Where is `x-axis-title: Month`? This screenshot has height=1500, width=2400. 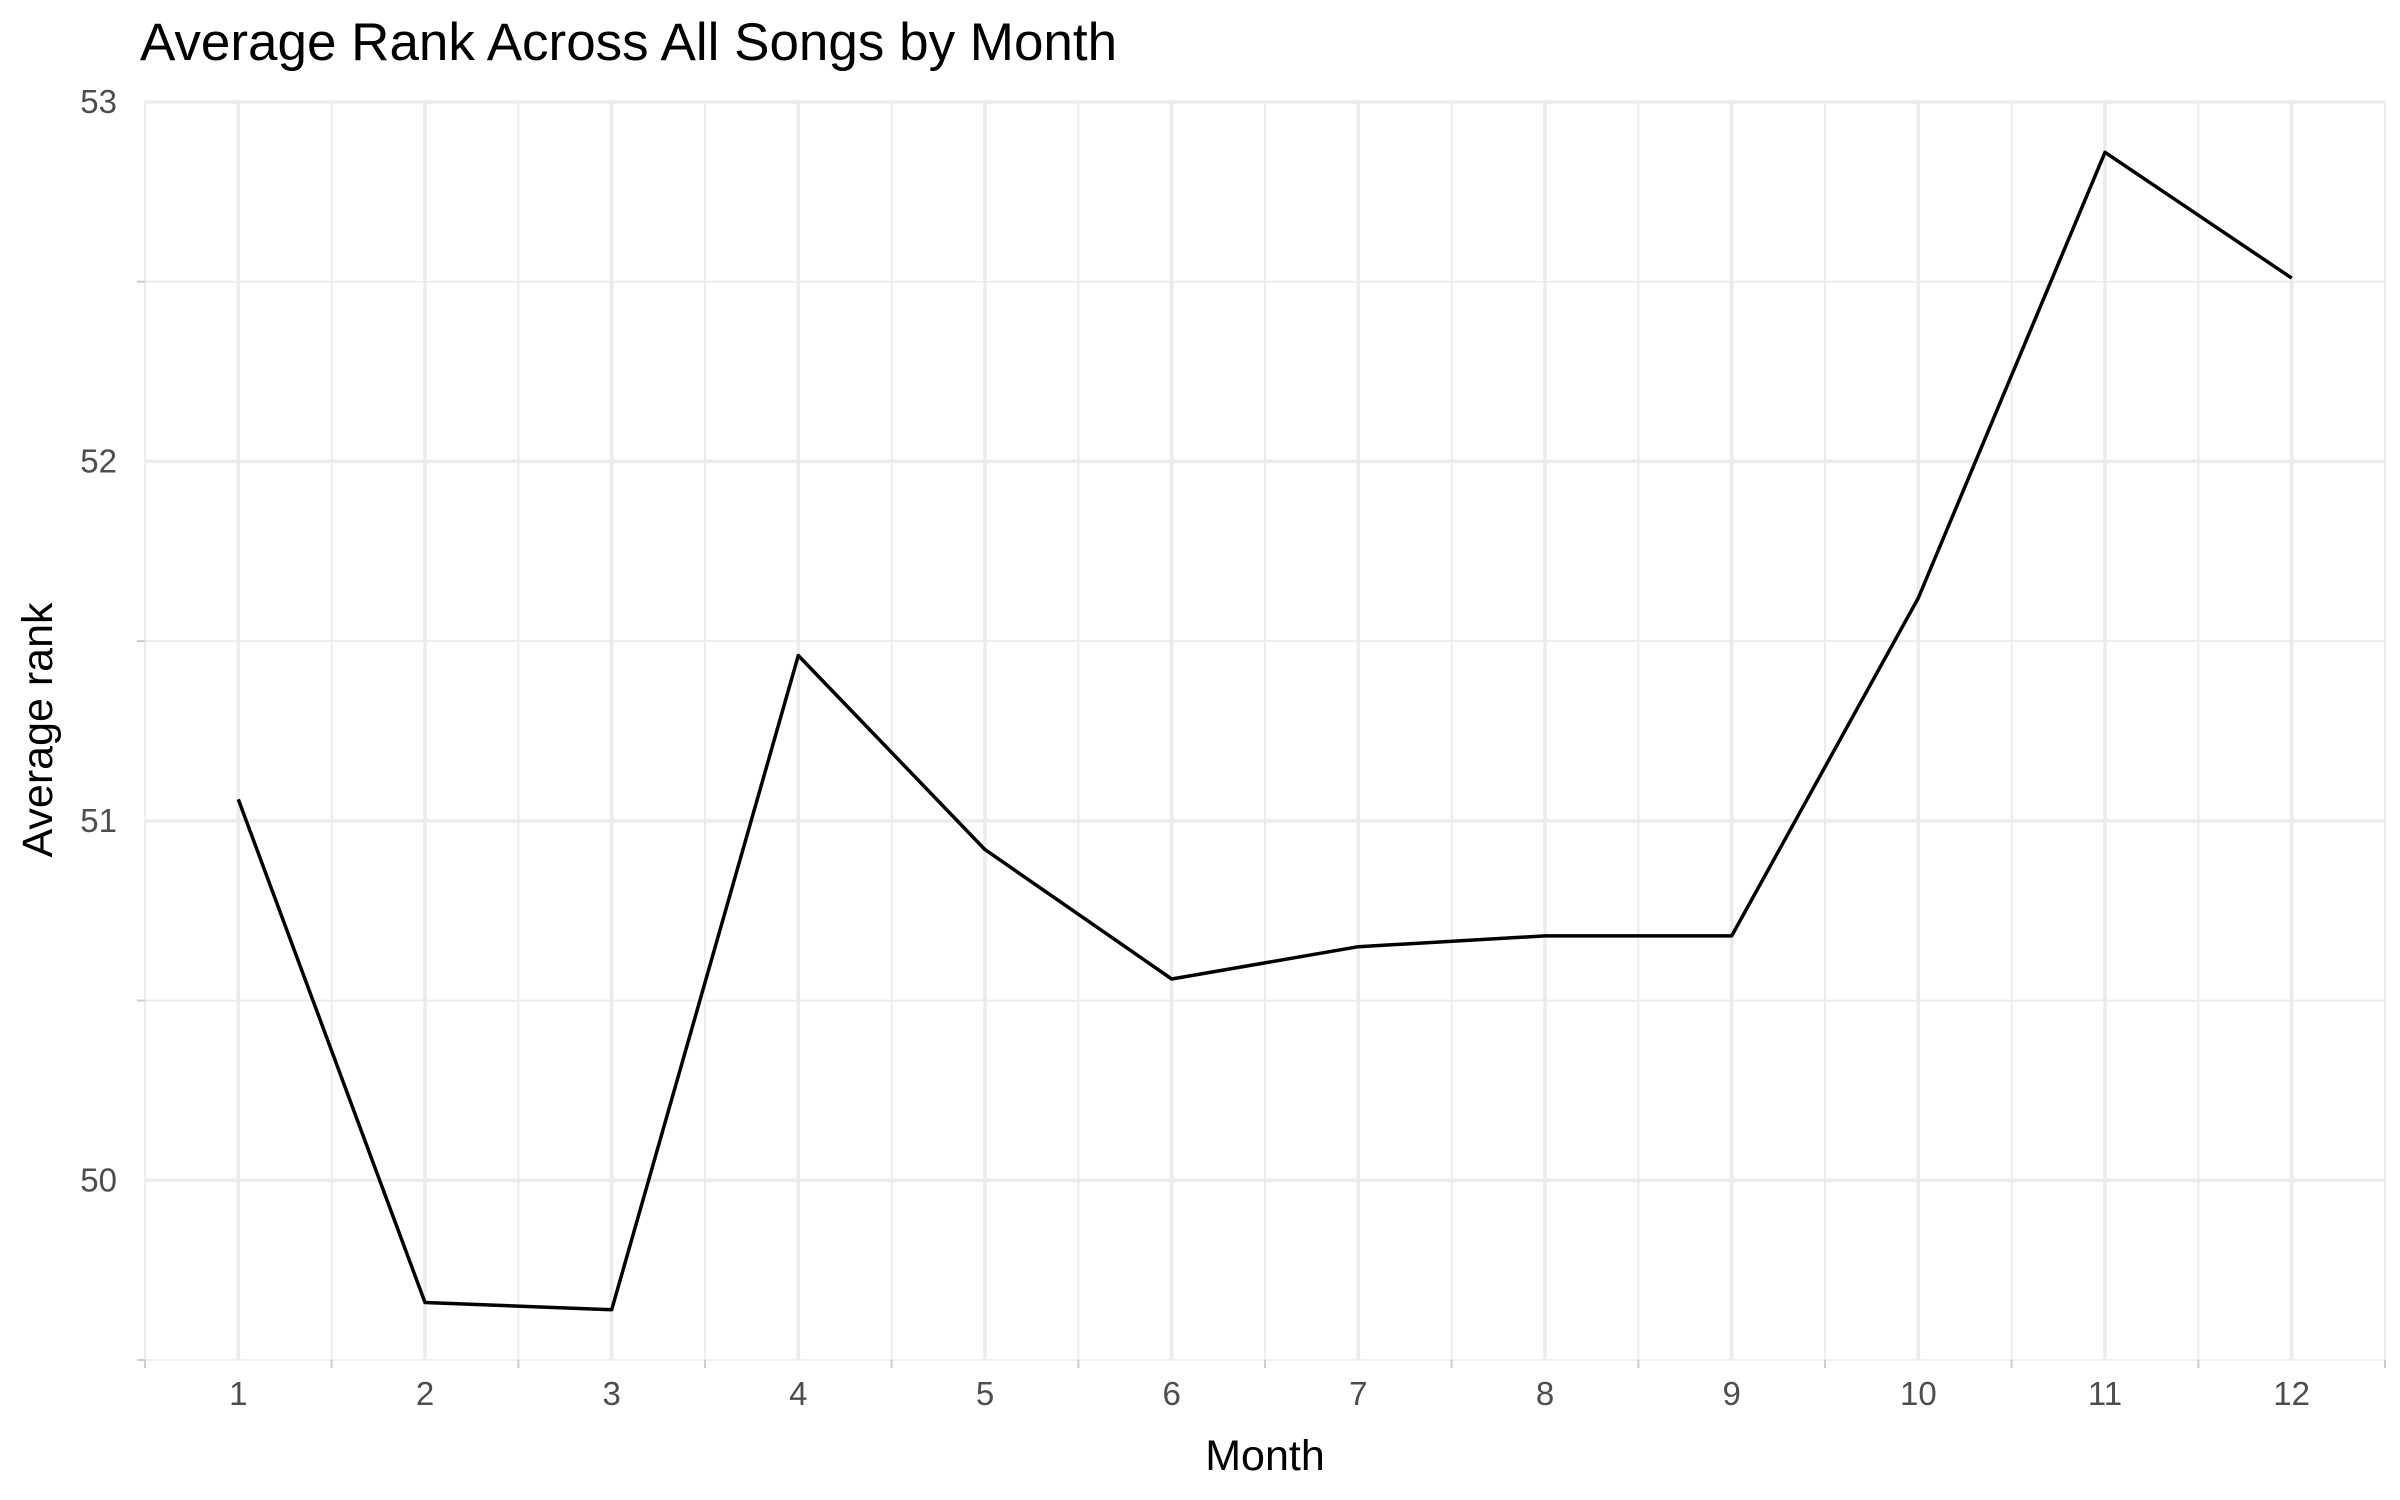
x-axis-title: Month is located at coordinates (1265, 1456).